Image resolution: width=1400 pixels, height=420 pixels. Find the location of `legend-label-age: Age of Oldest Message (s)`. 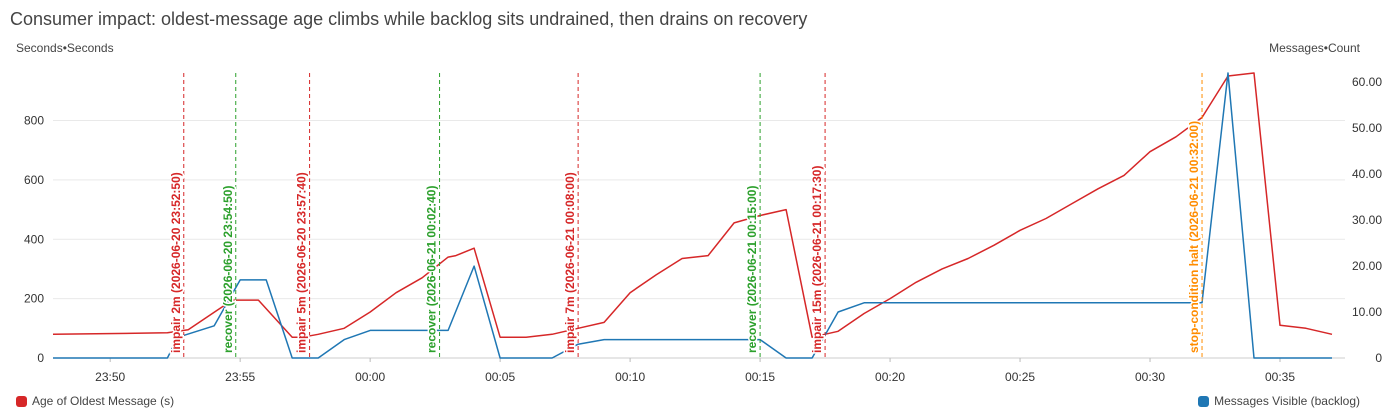

legend-label-age: Age of Oldest Message (s) is located at coordinates (103, 401).